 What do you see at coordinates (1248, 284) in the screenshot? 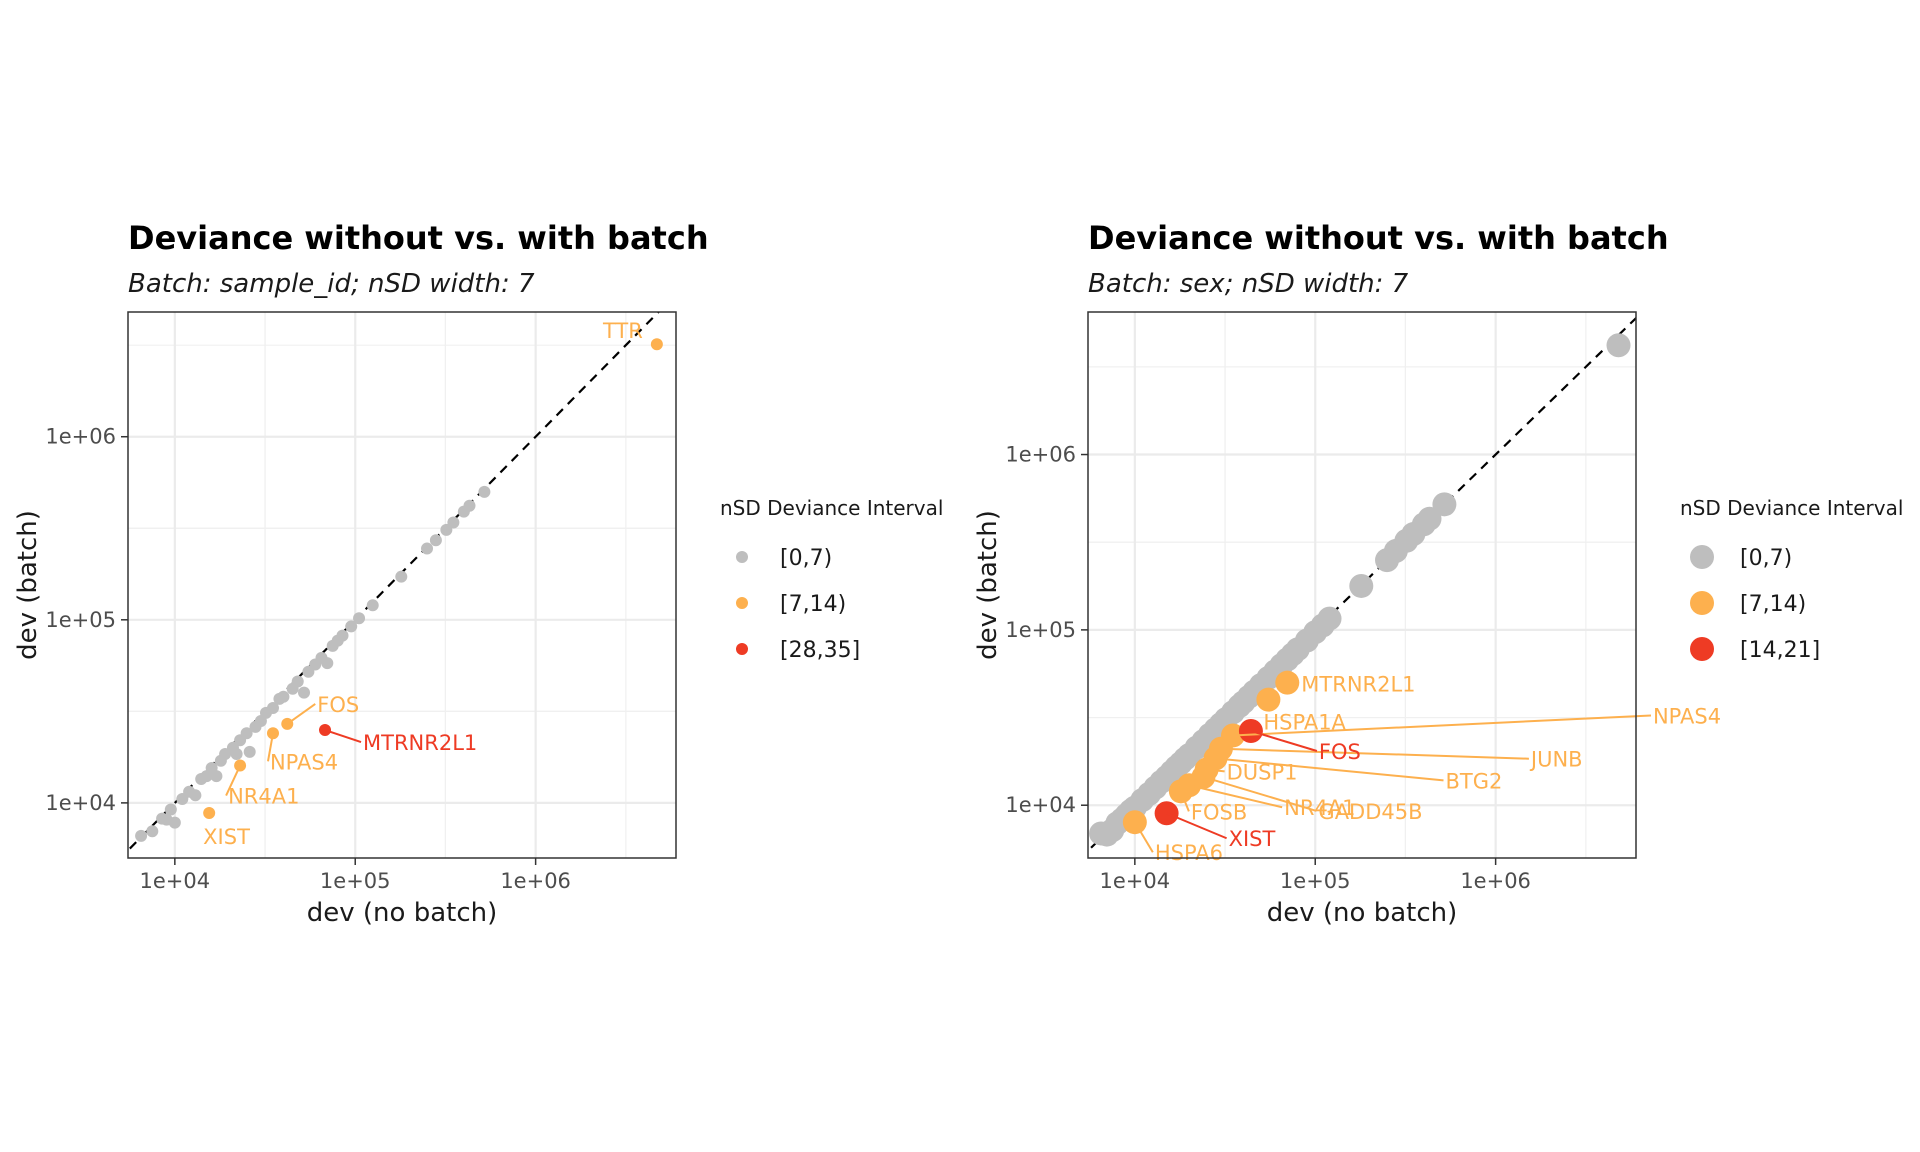
I see `panel-subtitle: Batch: sex; nSD width: 7` at bounding box center [1248, 284].